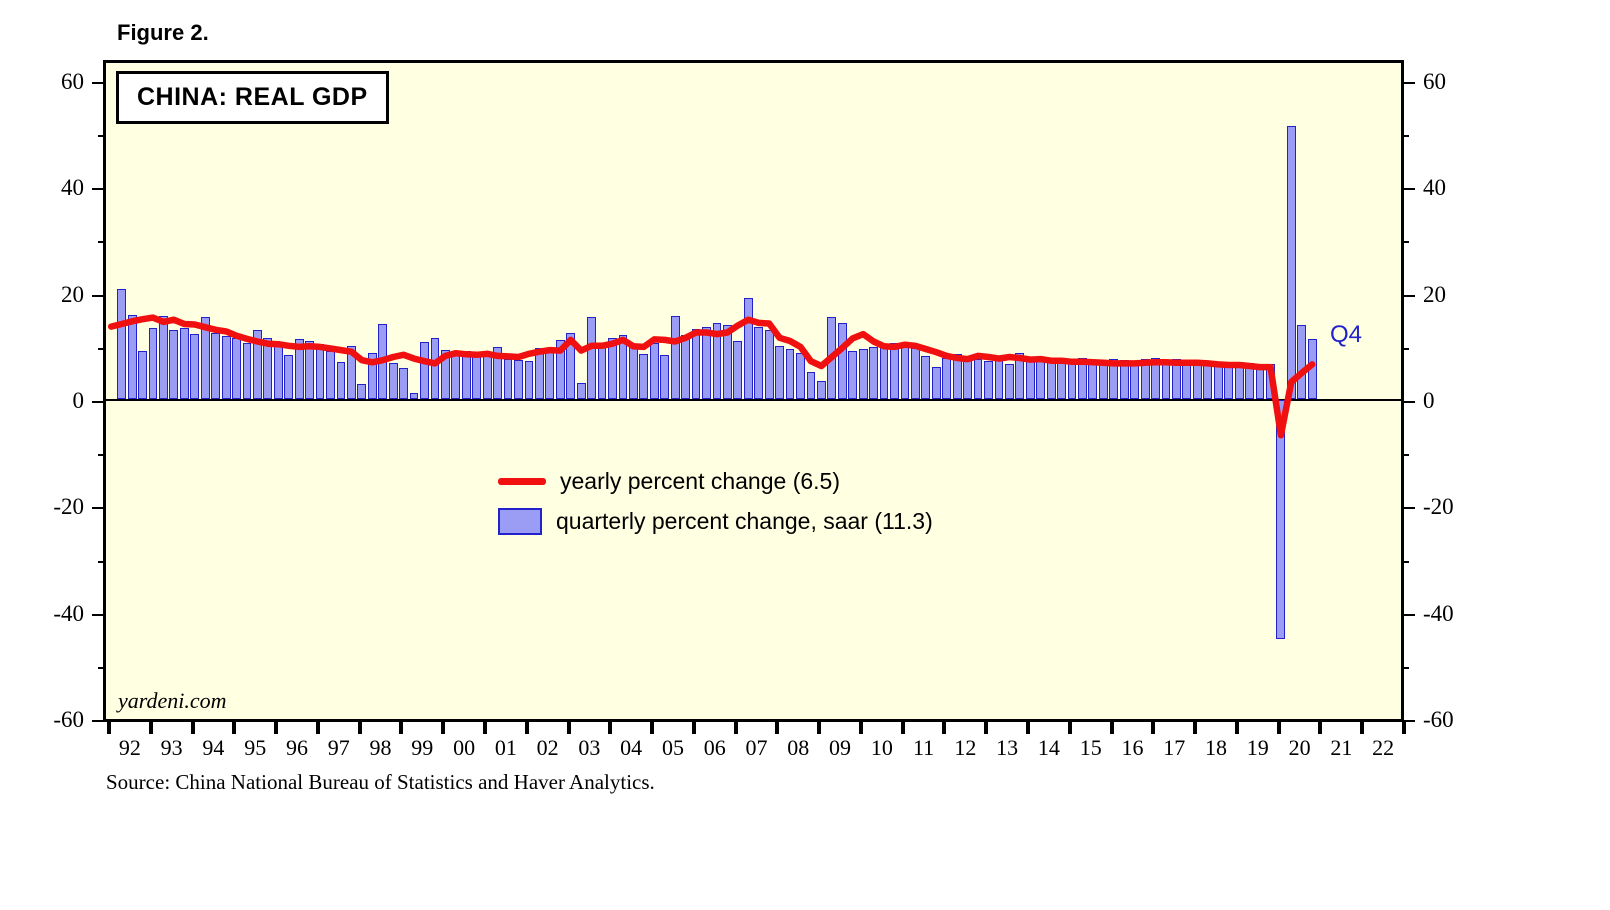  Describe the element at coordinates (926, 377) in the screenshot. I see `bar-2011Q3` at that location.